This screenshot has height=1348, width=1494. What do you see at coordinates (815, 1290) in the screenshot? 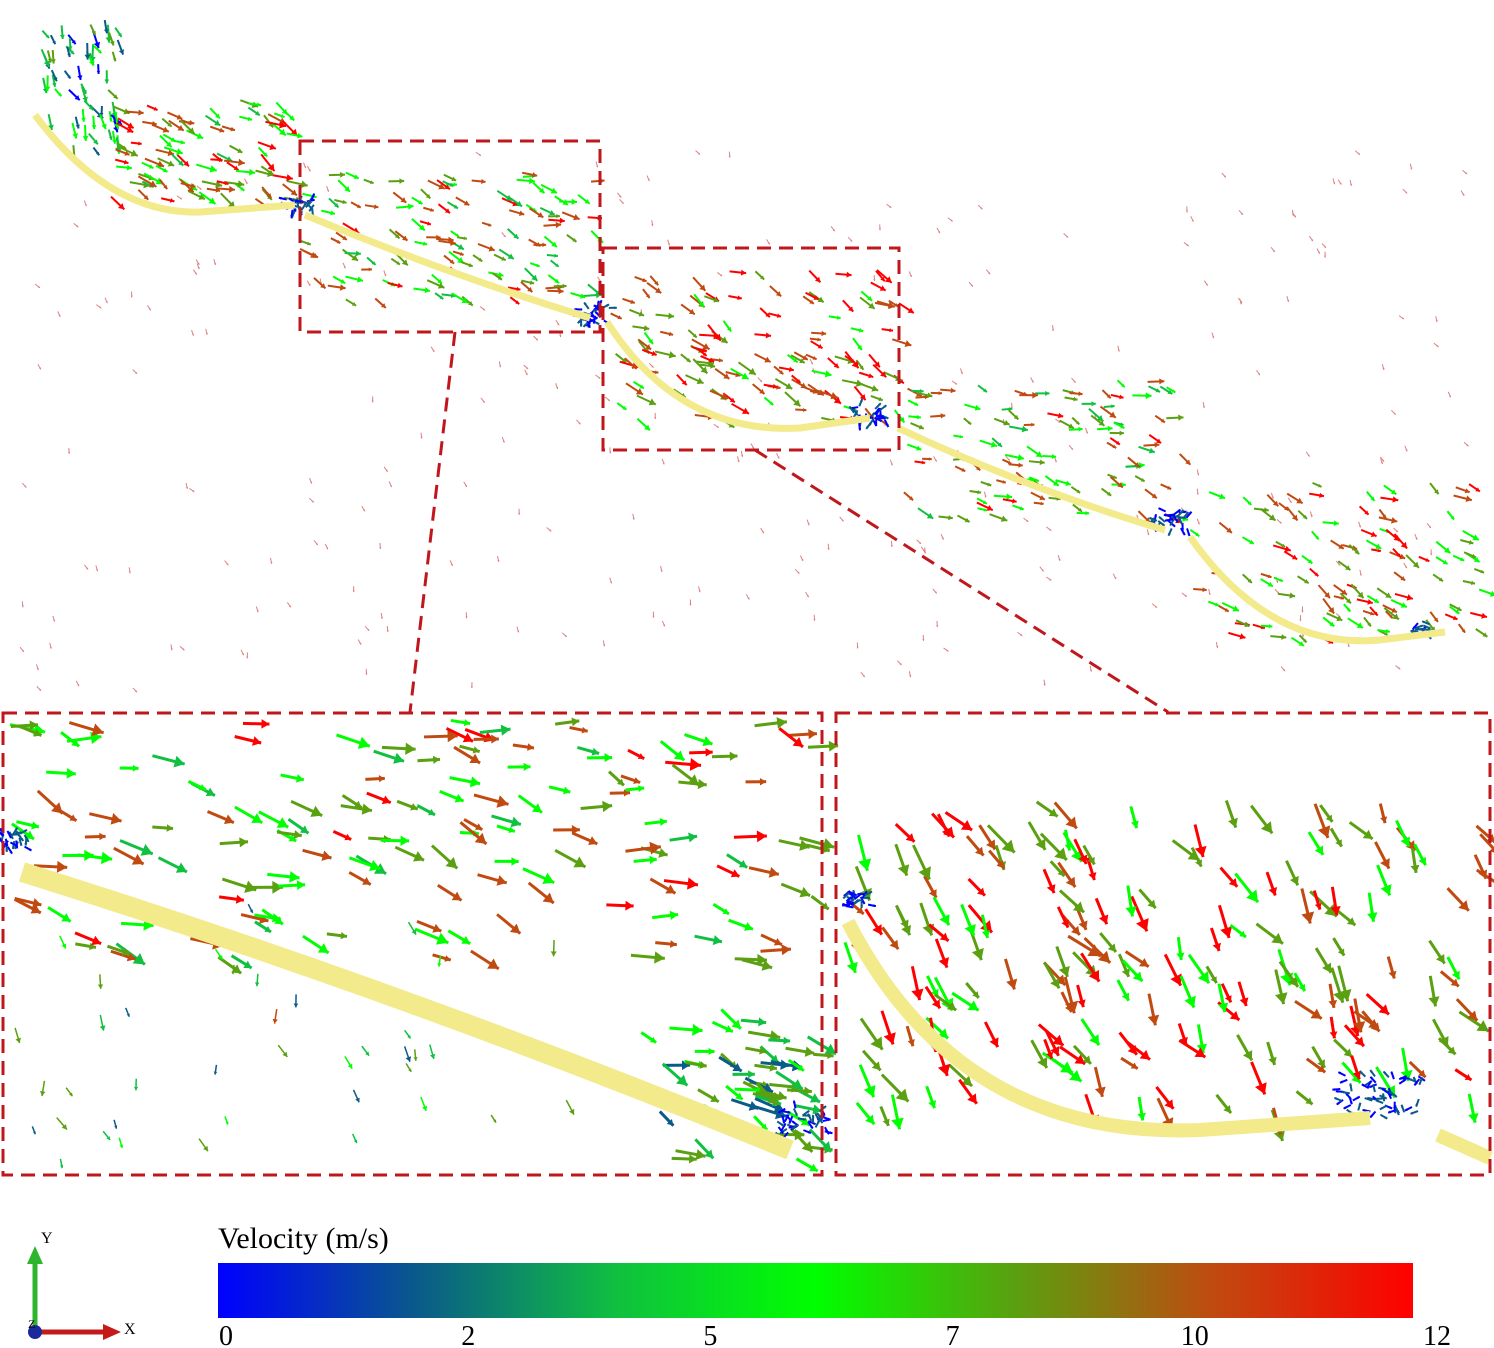
I see `colorbar-ramp` at bounding box center [815, 1290].